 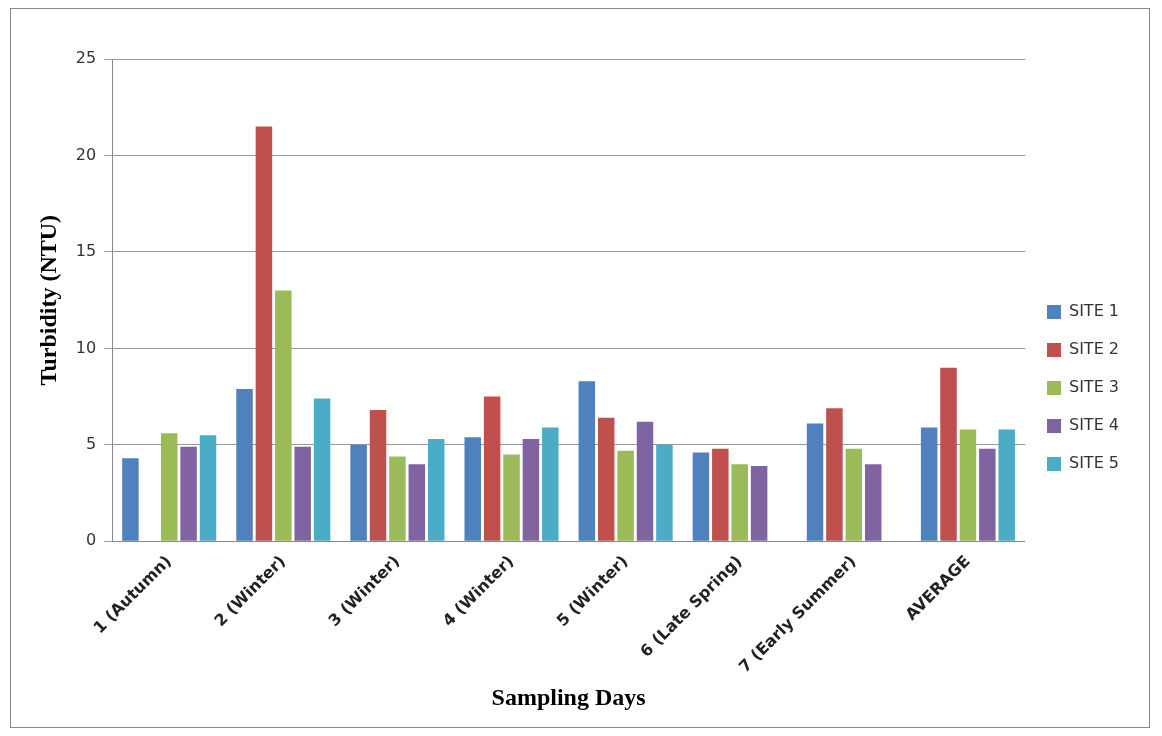 I want to click on y-axis-title: Turbidity (NTU), so click(x=47, y=300).